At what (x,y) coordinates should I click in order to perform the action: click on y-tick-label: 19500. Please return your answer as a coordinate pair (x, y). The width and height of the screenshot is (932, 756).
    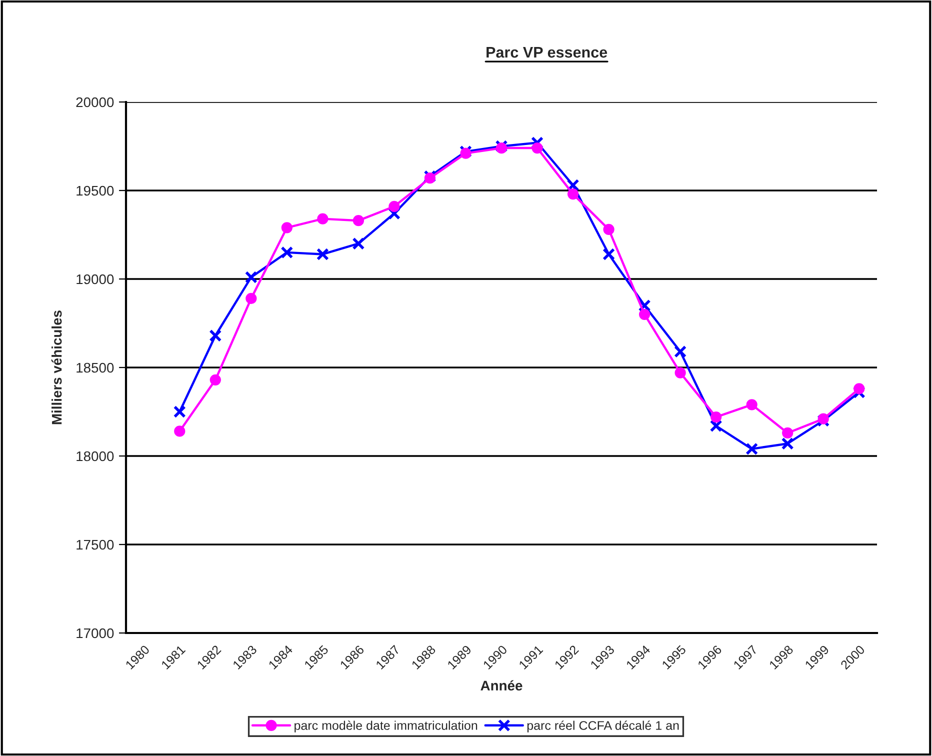
    Looking at the image, I should click on (95, 191).